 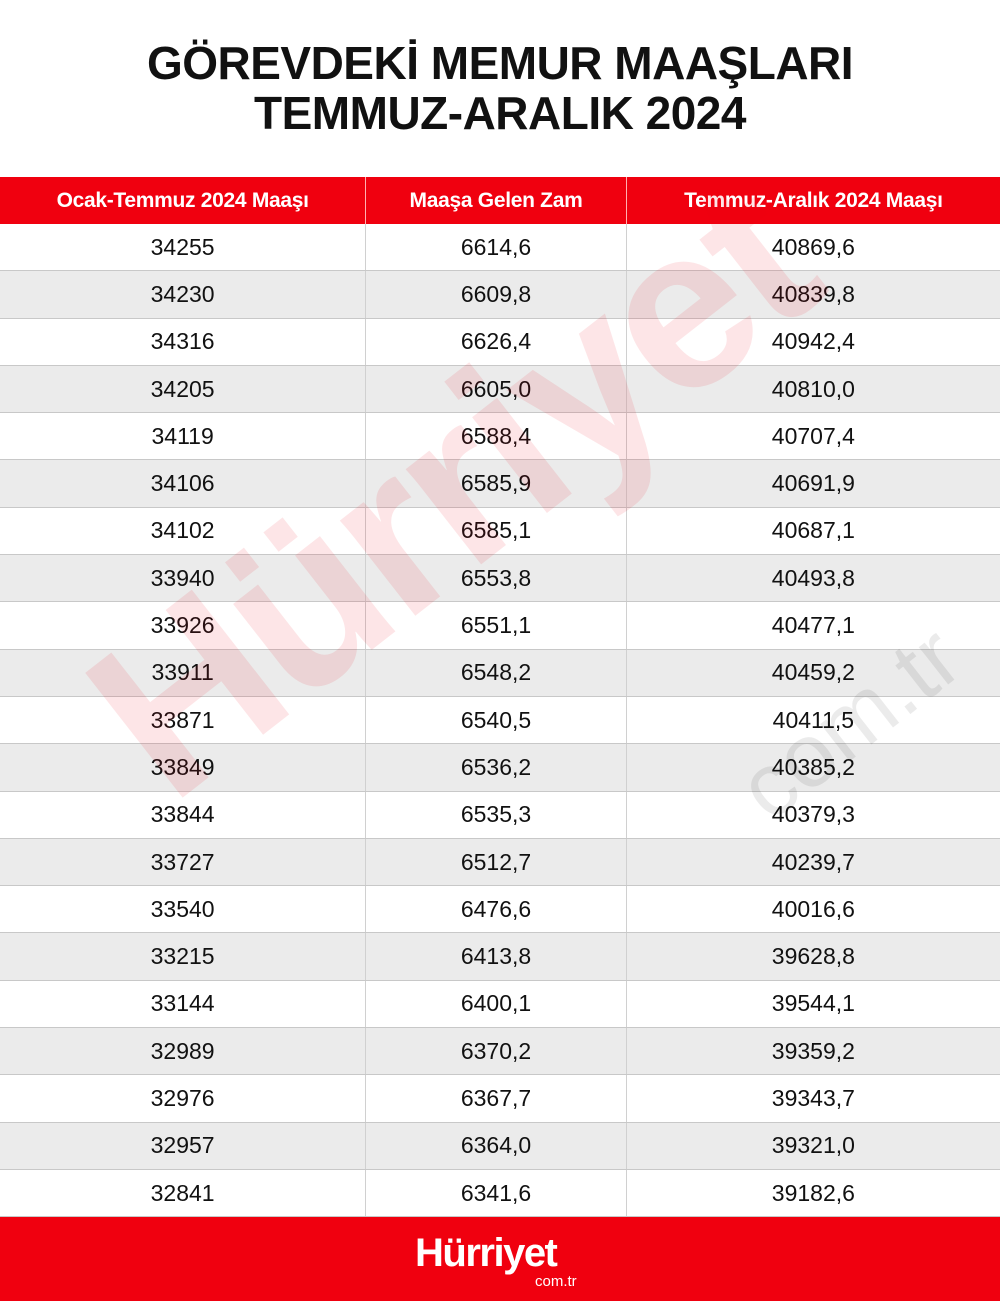 I want to click on cell-new-salary: 40411,5, so click(x=813, y=719).